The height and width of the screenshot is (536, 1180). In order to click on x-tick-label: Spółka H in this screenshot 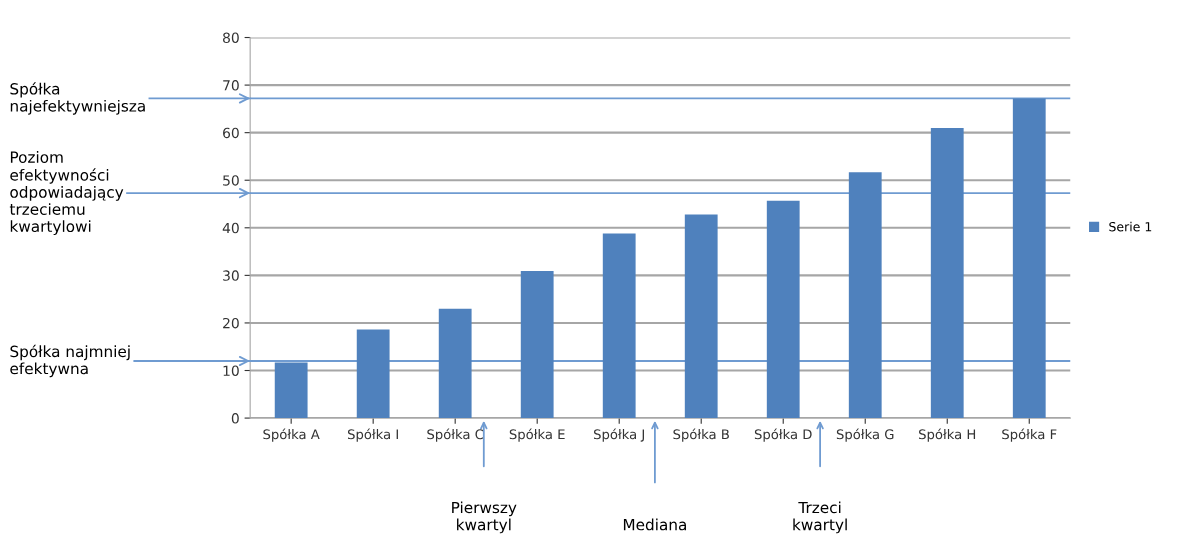, I will do `click(947, 435)`.